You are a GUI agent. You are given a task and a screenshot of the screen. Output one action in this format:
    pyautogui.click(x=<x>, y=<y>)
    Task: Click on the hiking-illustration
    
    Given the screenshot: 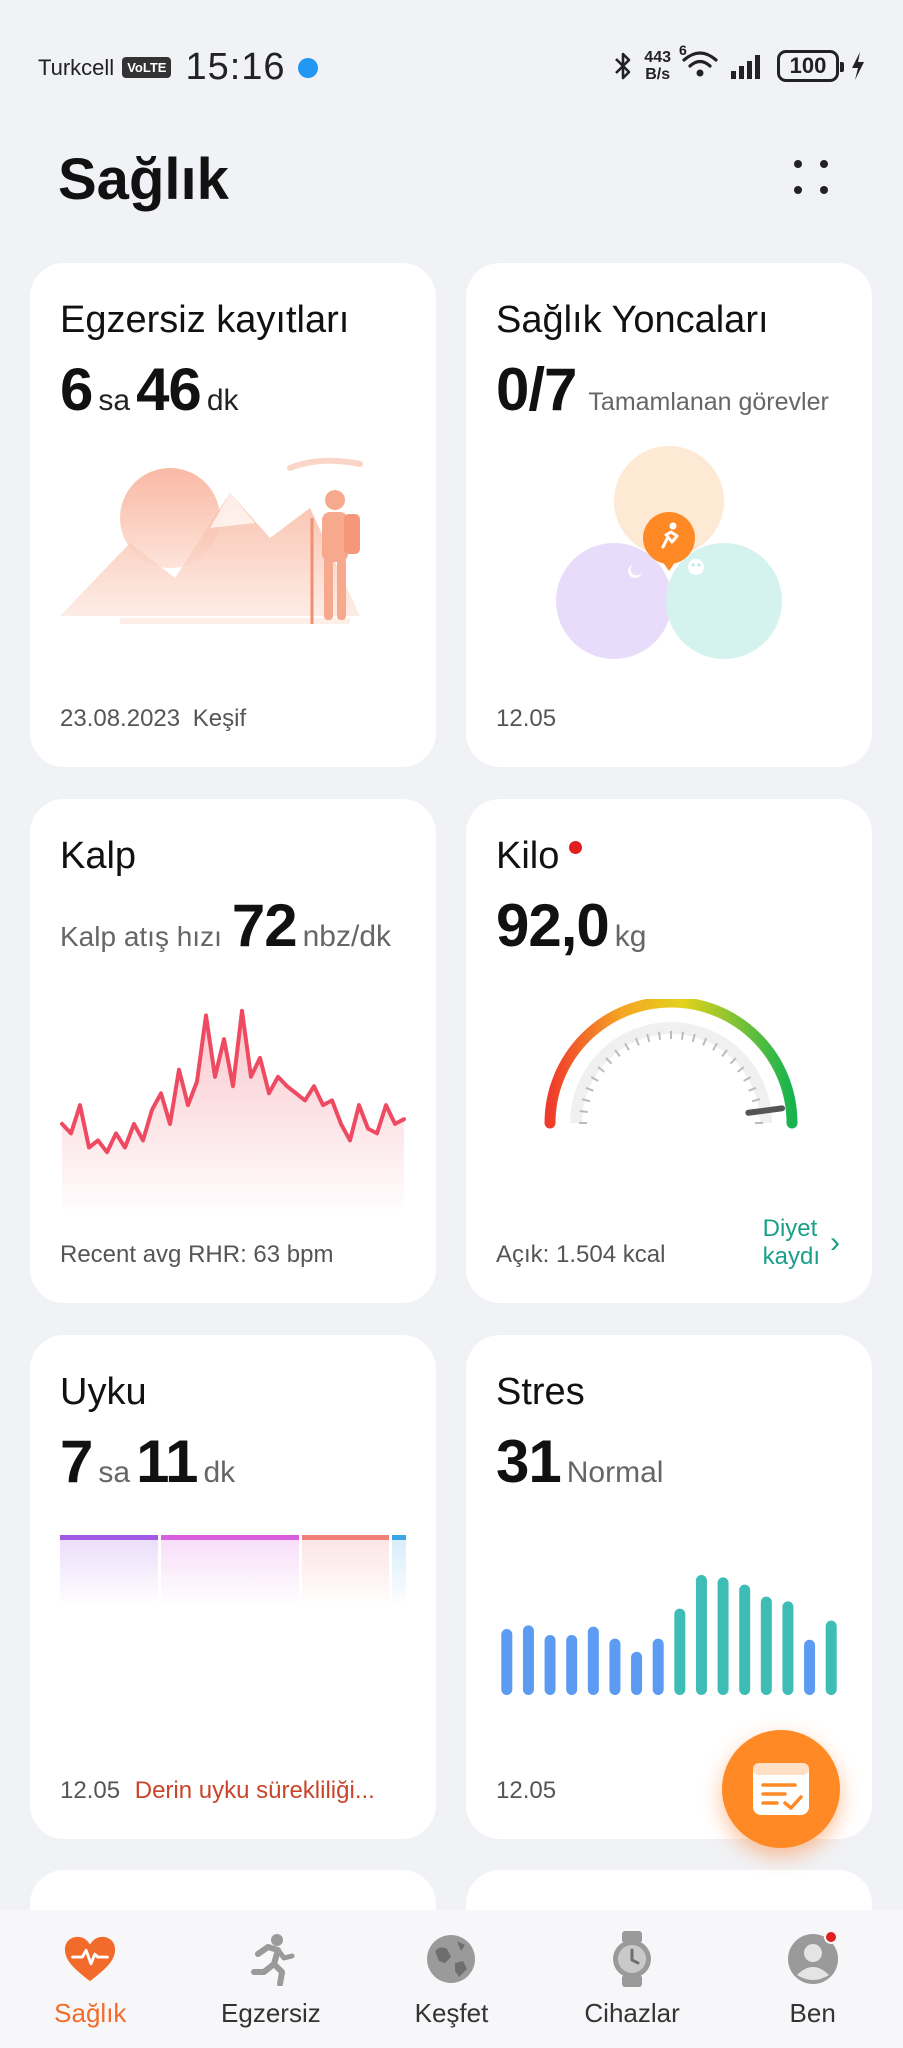 What is the action you would take?
    pyautogui.click(x=211, y=540)
    